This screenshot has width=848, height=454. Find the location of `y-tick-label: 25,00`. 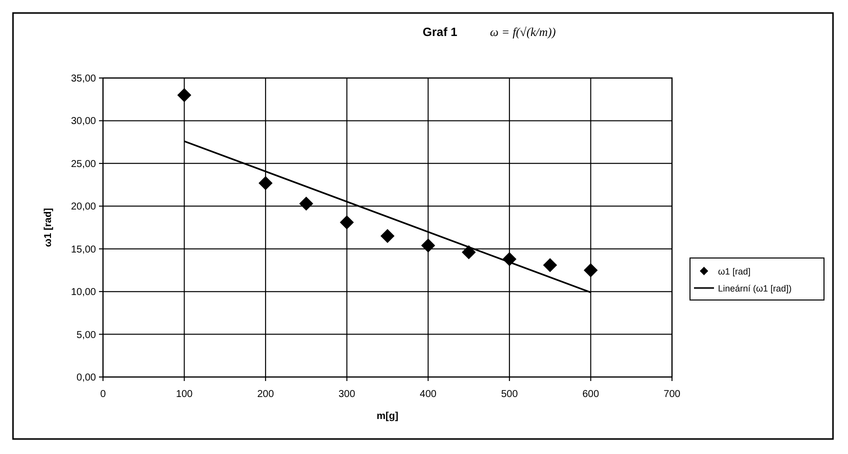

y-tick-label: 25,00 is located at coordinates (83, 164).